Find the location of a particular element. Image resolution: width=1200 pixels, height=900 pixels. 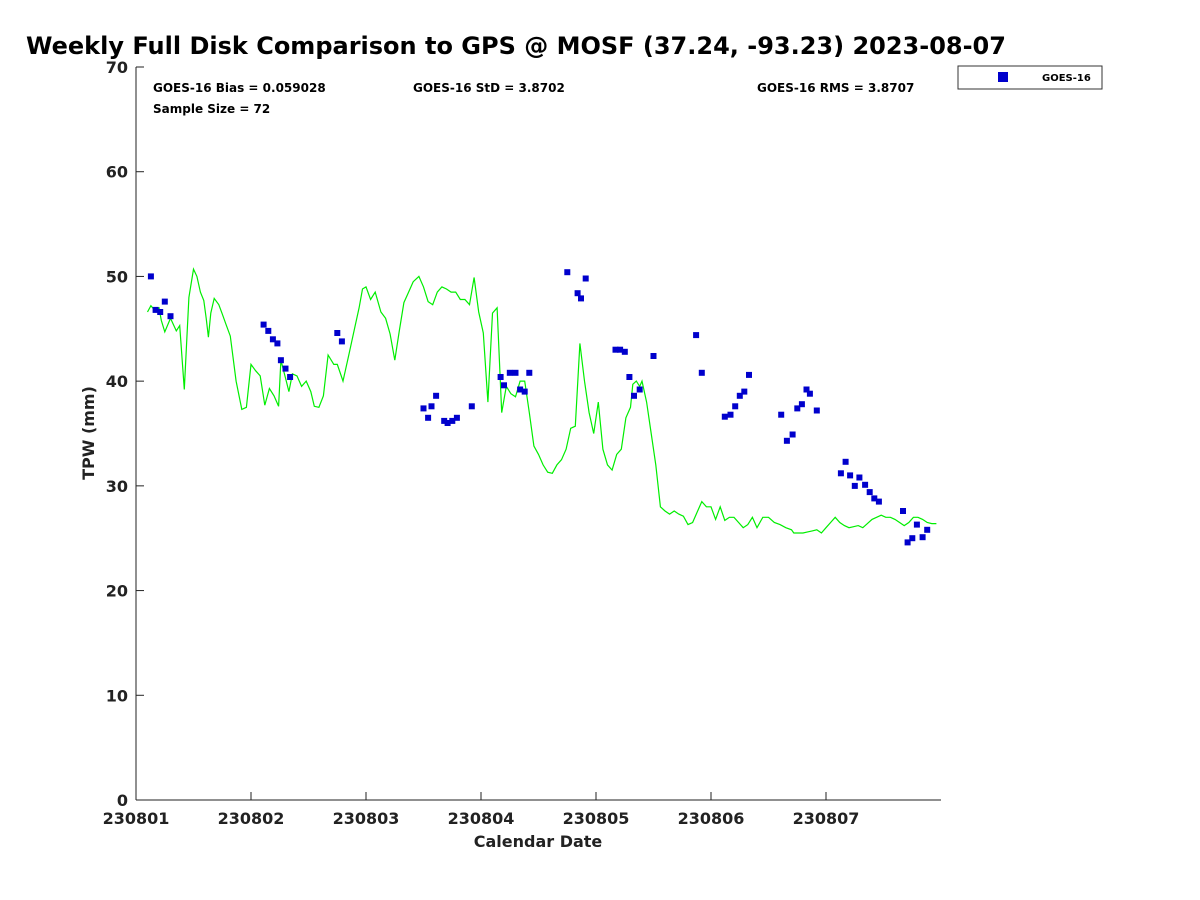

rms-stat: GOES-16 RMS = 3.8707 is located at coordinates (835, 88).